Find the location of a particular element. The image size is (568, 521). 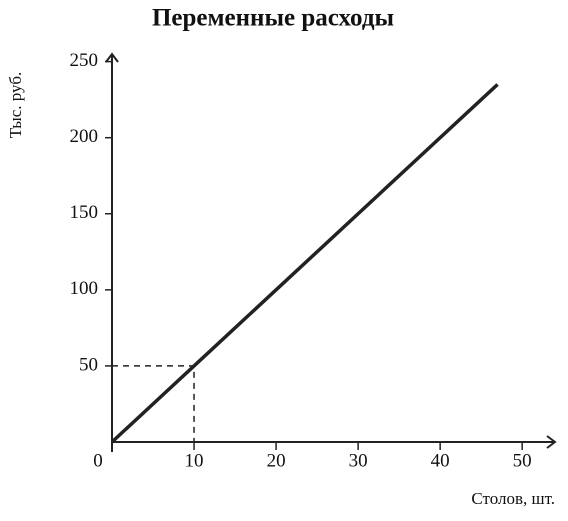

x-tick-label: 0 is located at coordinates (98, 460).